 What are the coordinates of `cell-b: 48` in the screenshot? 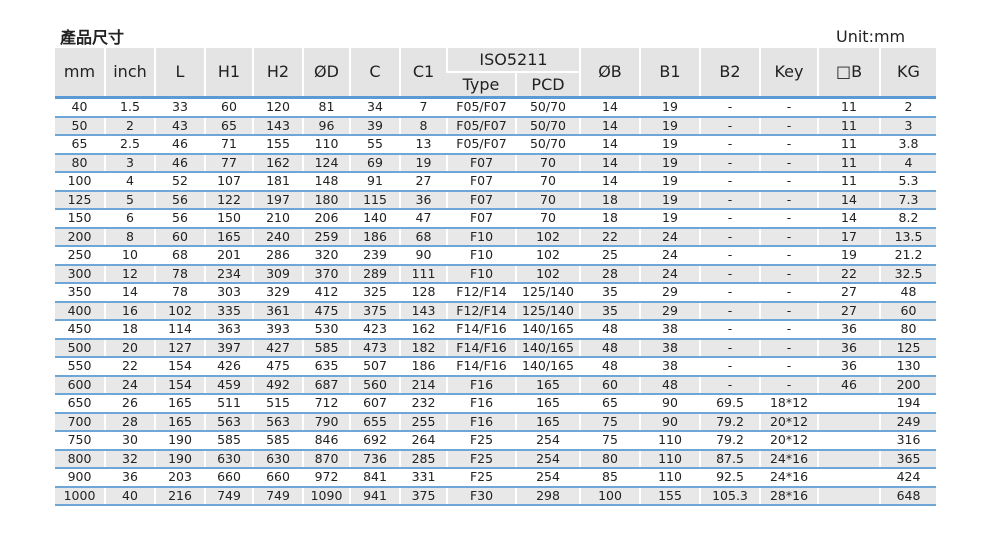 It's located at (609, 330).